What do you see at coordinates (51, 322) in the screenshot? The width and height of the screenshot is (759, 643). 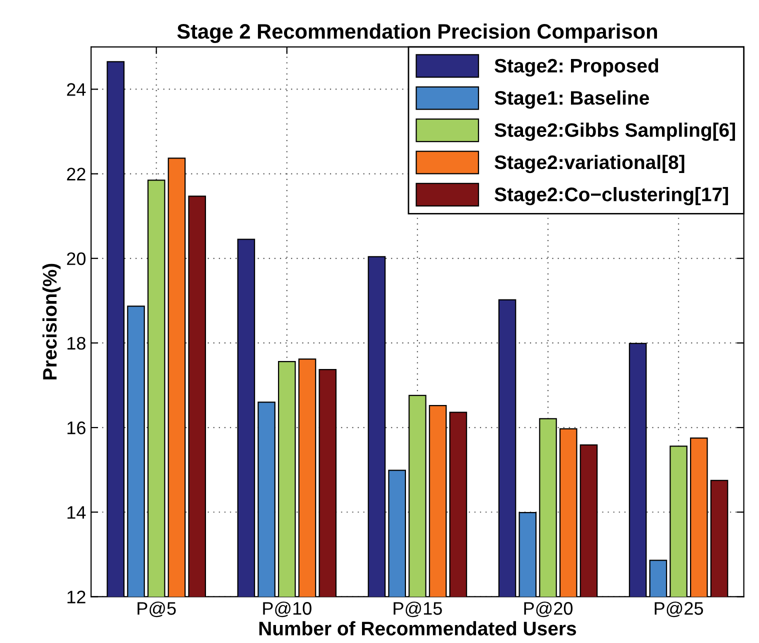 I see `y-axis-title: Precision(%)` at bounding box center [51, 322].